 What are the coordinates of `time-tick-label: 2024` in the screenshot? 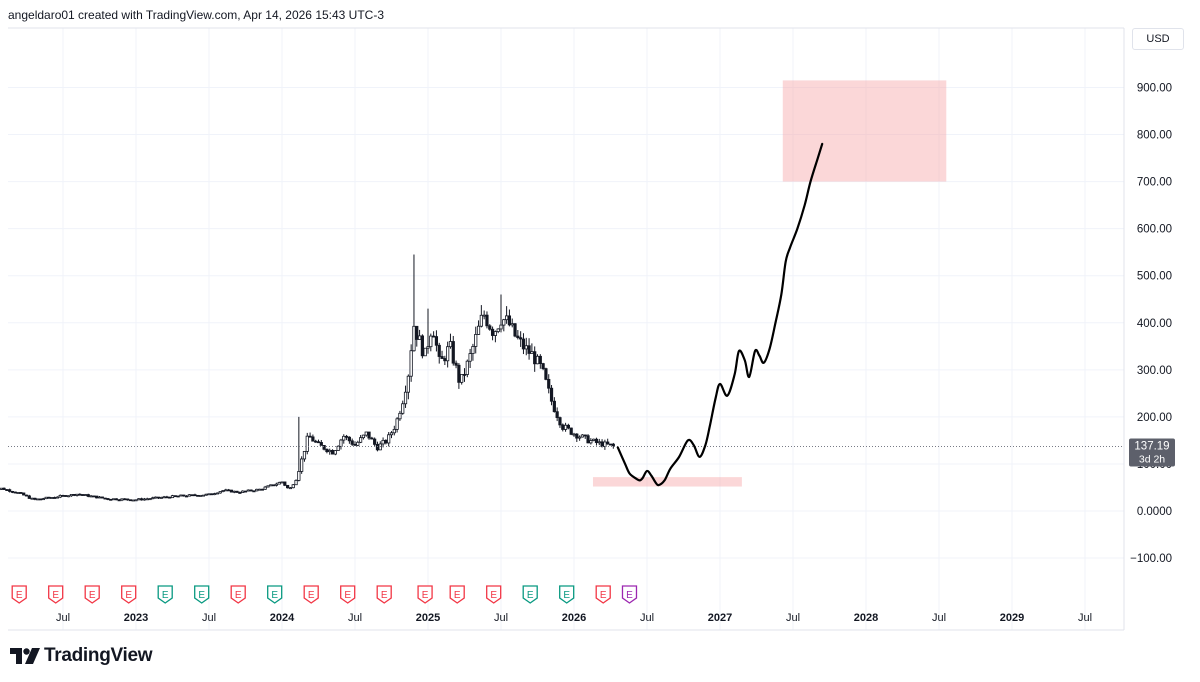 It's located at (282, 618).